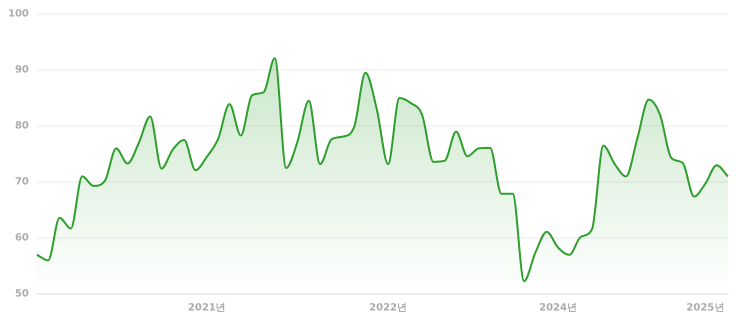 The width and height of the screenshot is (736, 322). What do you see at coordinates (21, 70) in the screenshot?
I see `y-tick-label: 90` at bounding box center [21, 70].